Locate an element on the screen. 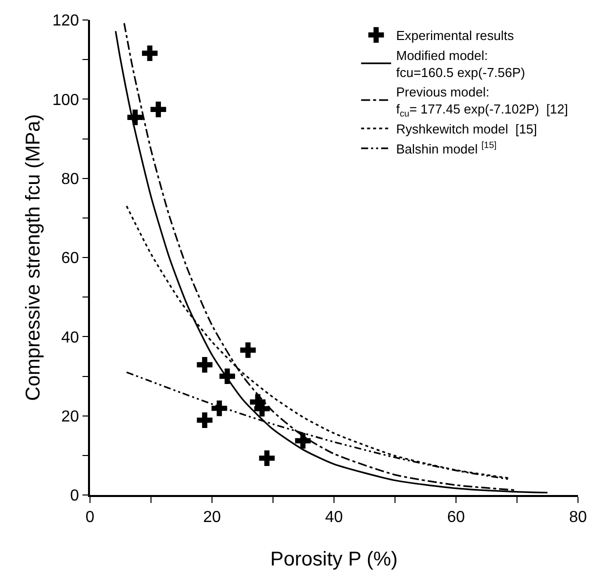  y-axis-title: Compressive strength fcu (MPa) is located at coordinates (33, 257).